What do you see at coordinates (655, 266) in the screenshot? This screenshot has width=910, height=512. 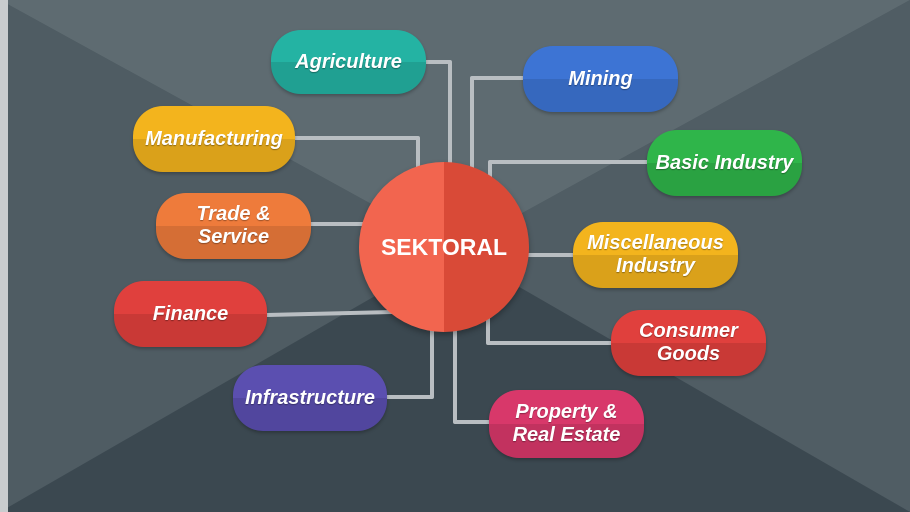 I see `node-misc-label-line2: Industry` at bounding box center [655, 266].